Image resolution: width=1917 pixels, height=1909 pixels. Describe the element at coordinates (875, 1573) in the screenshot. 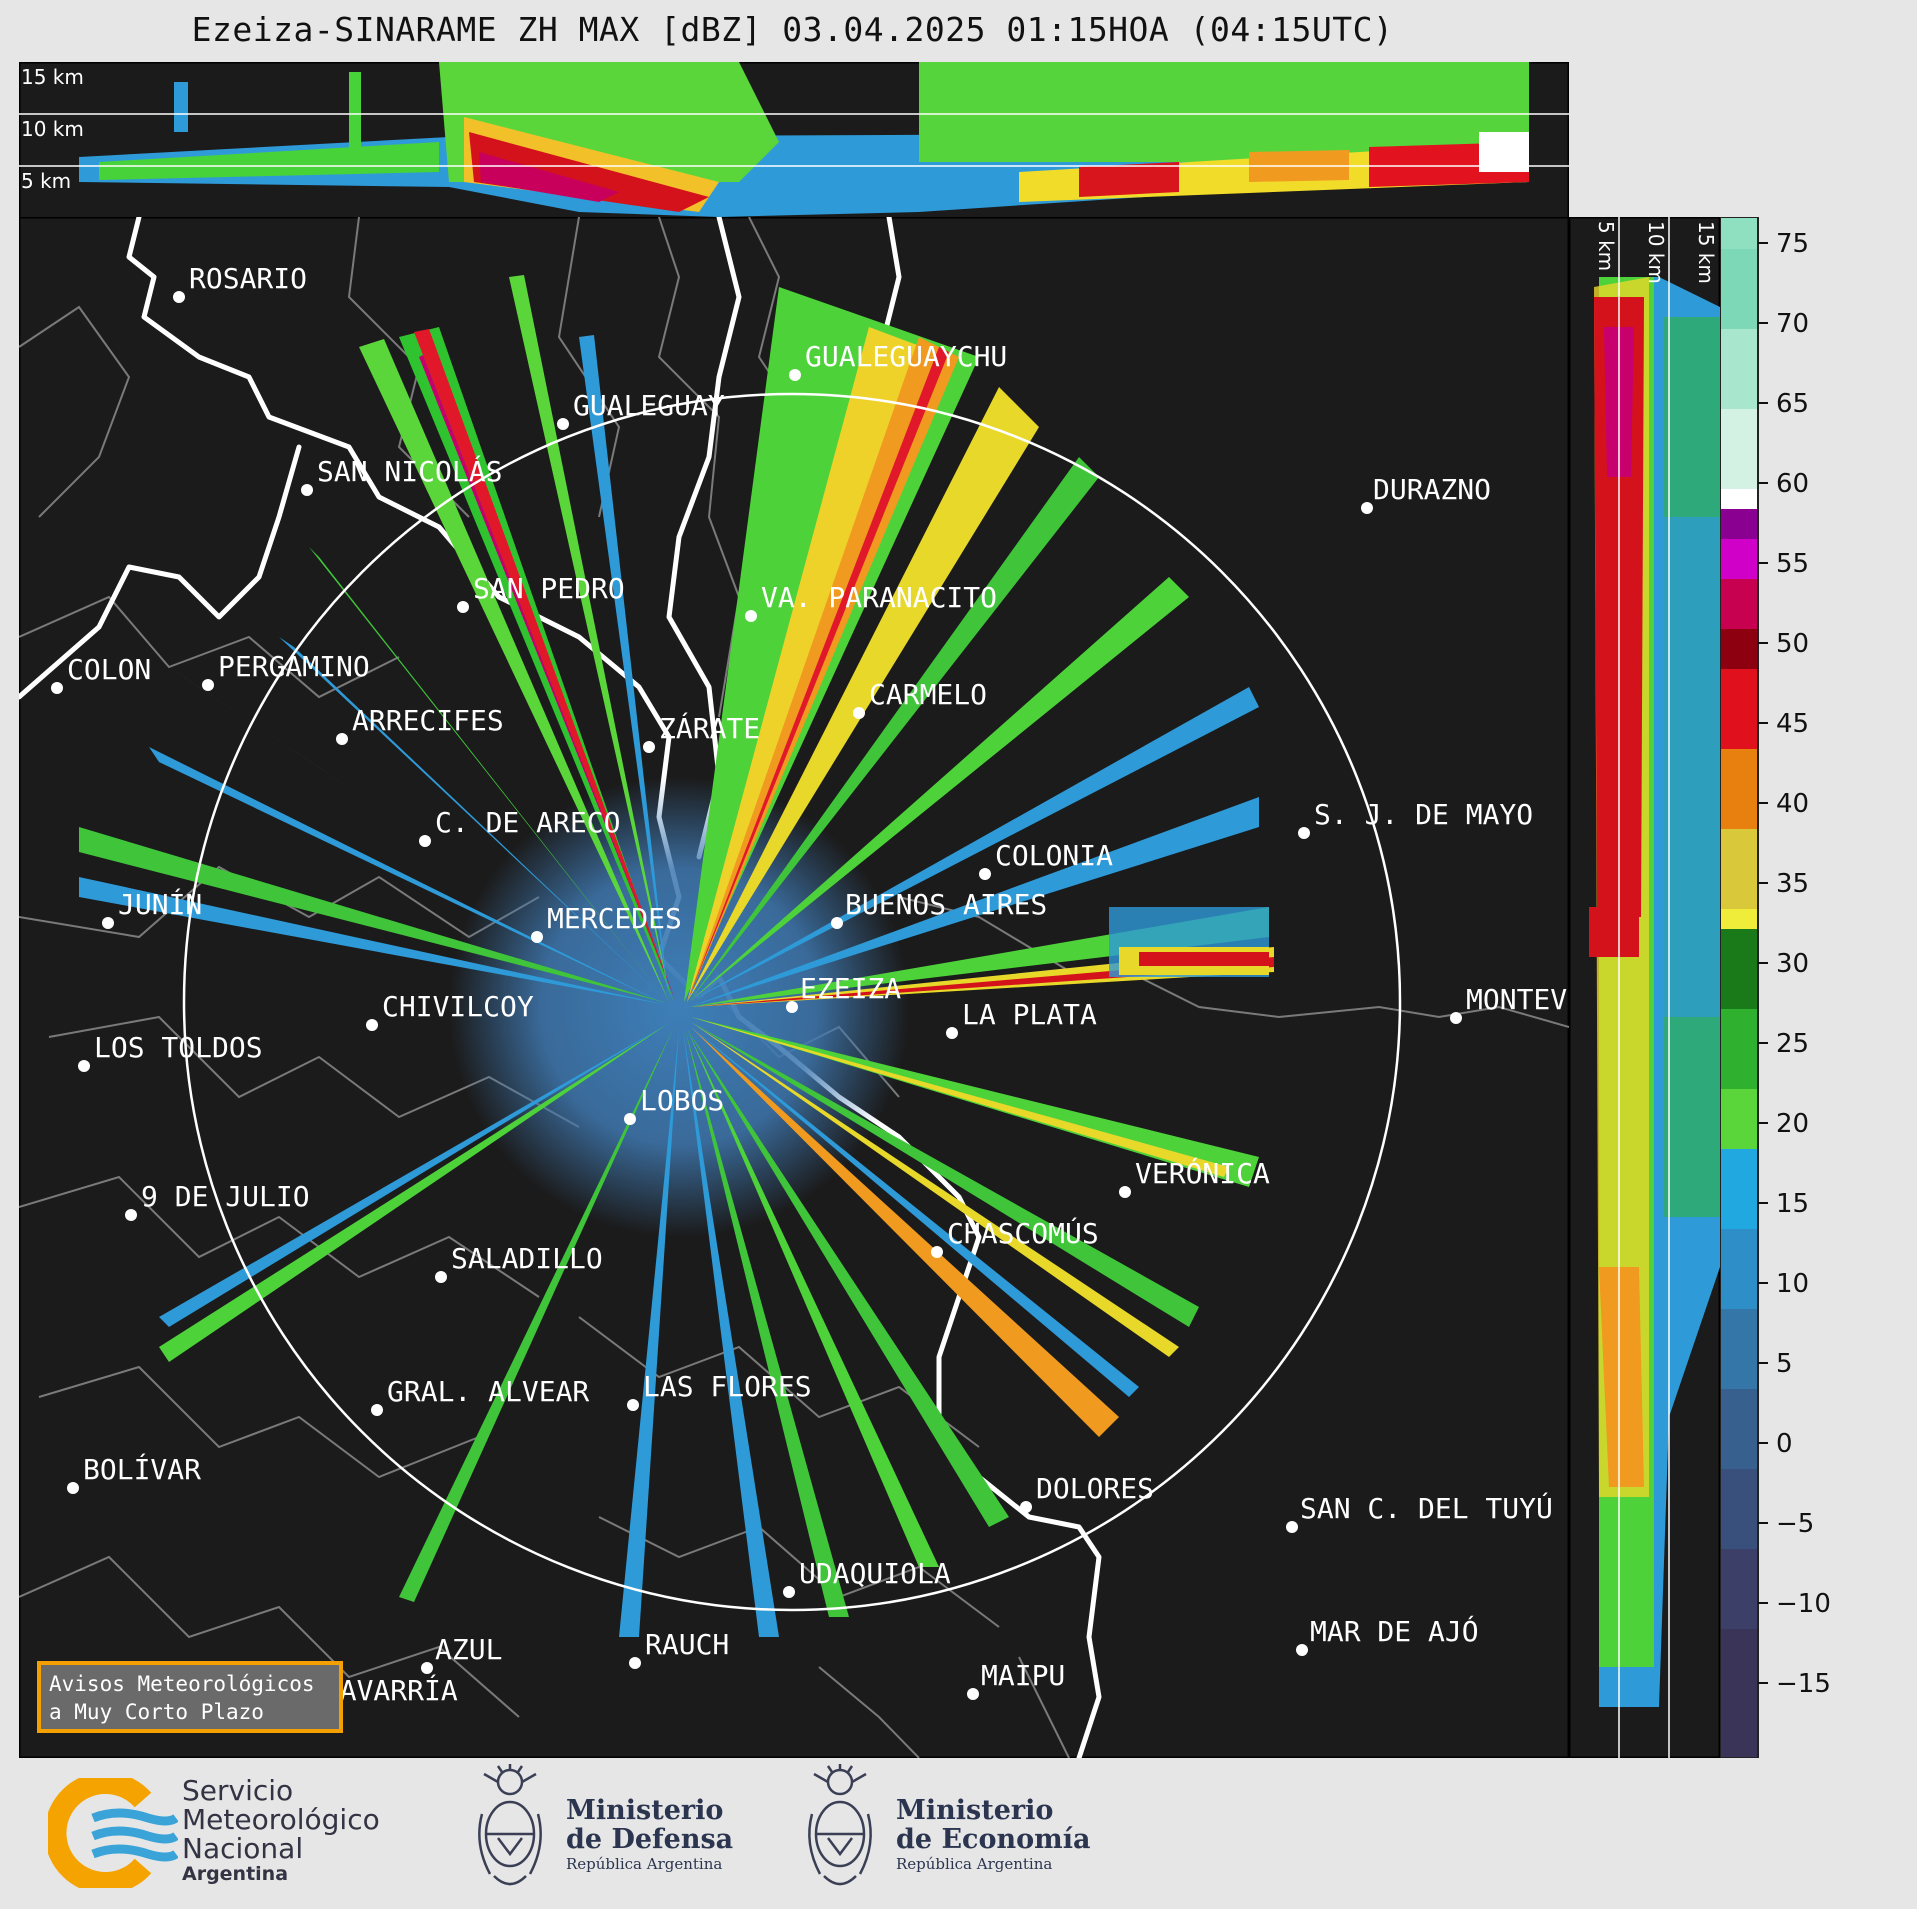

I see `city-label-udaquiola: UDAQUIOLA` at that location.